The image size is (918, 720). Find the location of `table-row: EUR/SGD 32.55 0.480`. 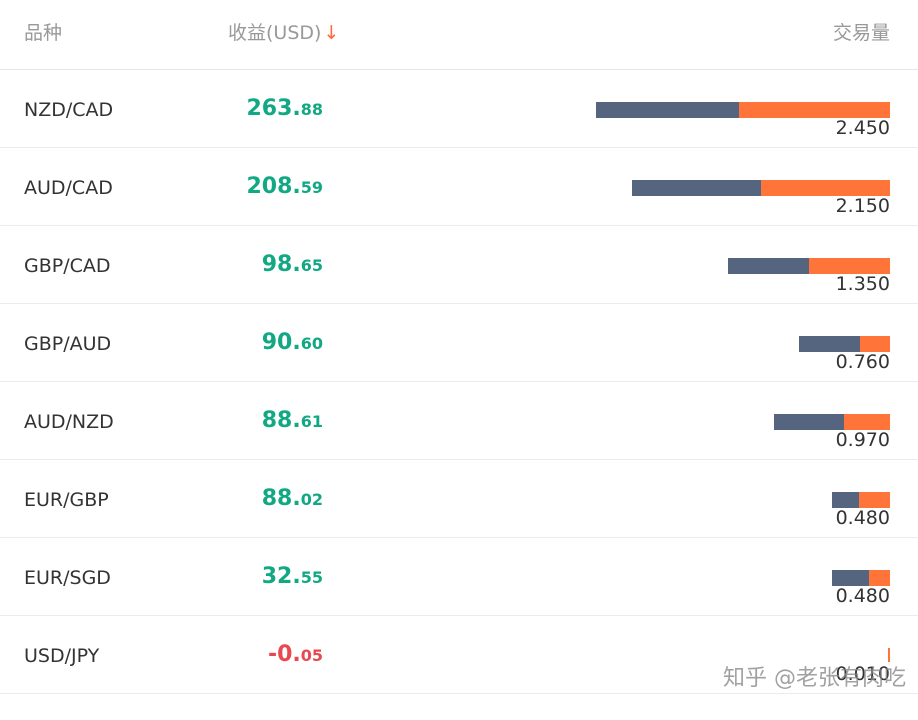

table-row: EUR/SGD 32.55 0.480 is located at coordinates (459, 577).